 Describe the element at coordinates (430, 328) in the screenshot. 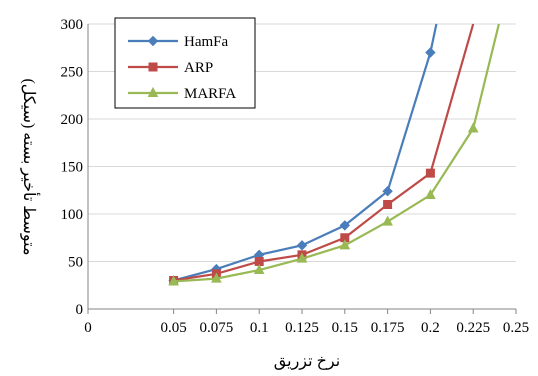

I see `x-tick-label: 0.2` at that location.